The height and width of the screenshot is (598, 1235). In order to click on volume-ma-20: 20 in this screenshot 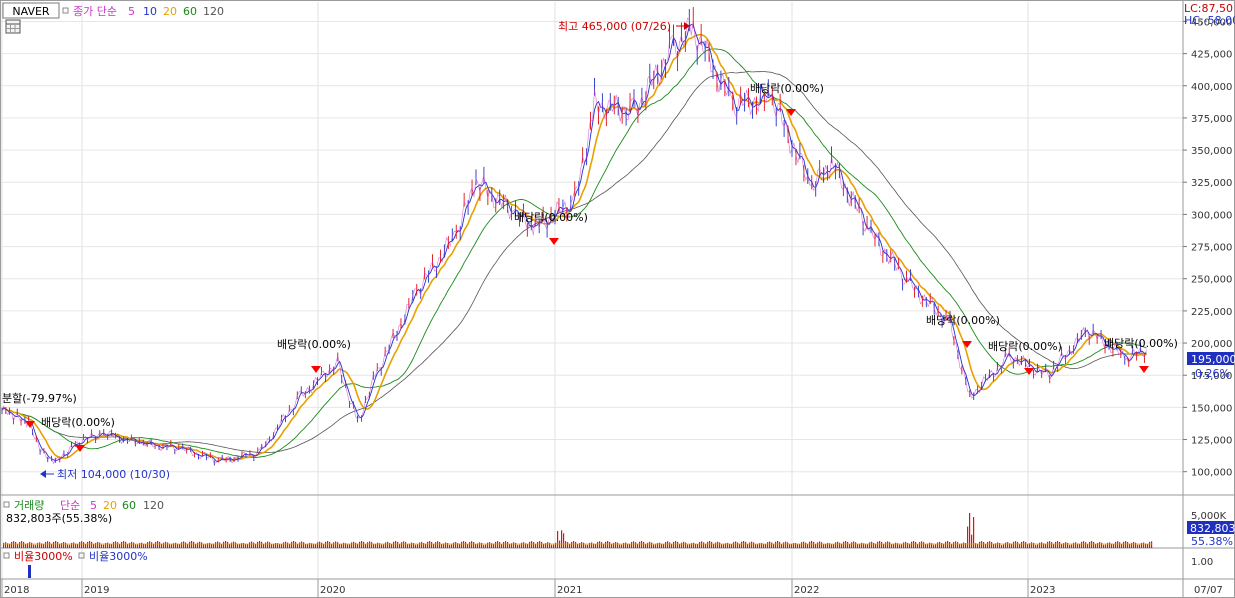, I will do `click(110, 505)`.